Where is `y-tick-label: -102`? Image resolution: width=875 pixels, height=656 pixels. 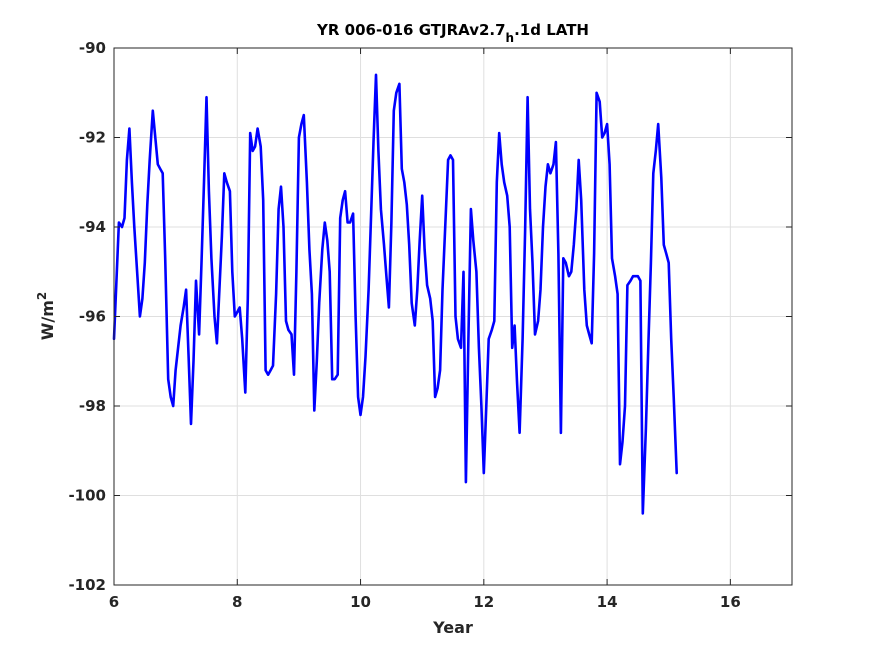
y-tick-label: -102 is located at coordinates (87, 585).